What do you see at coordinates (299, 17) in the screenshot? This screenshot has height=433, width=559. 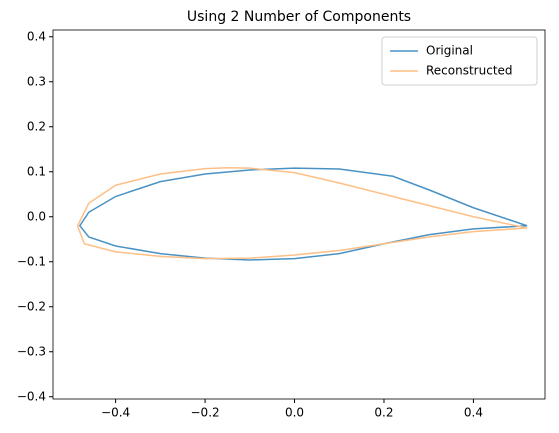 I see `chart-title: Using 2 Number of Components` at bounding box center [299, 17].